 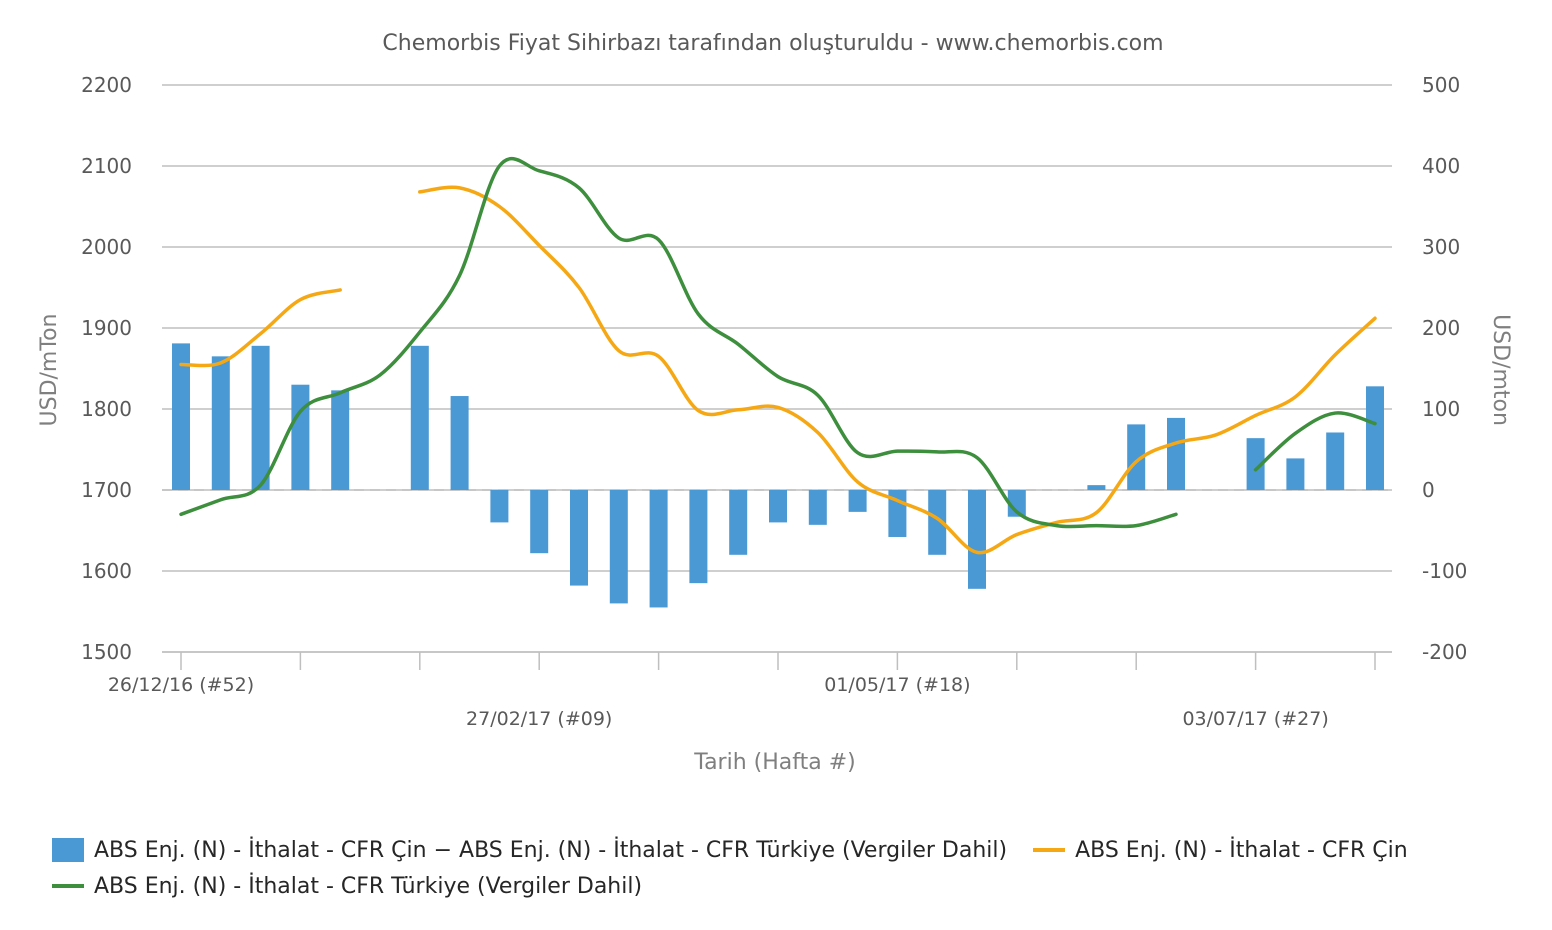 I want to click on y-left-tick-label: 1700, so click(x=106, y=490).